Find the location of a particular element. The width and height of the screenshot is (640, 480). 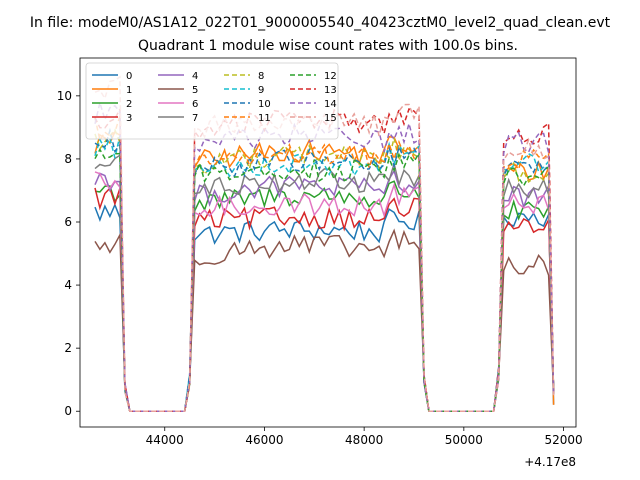

y-tick-label: 0 is located at coordinates (68, 411).